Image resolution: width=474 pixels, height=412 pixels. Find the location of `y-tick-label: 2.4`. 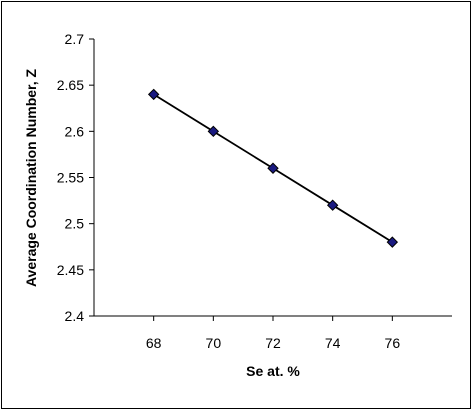

y-tick-label: 2.4 is located at coordinates (75, 316).